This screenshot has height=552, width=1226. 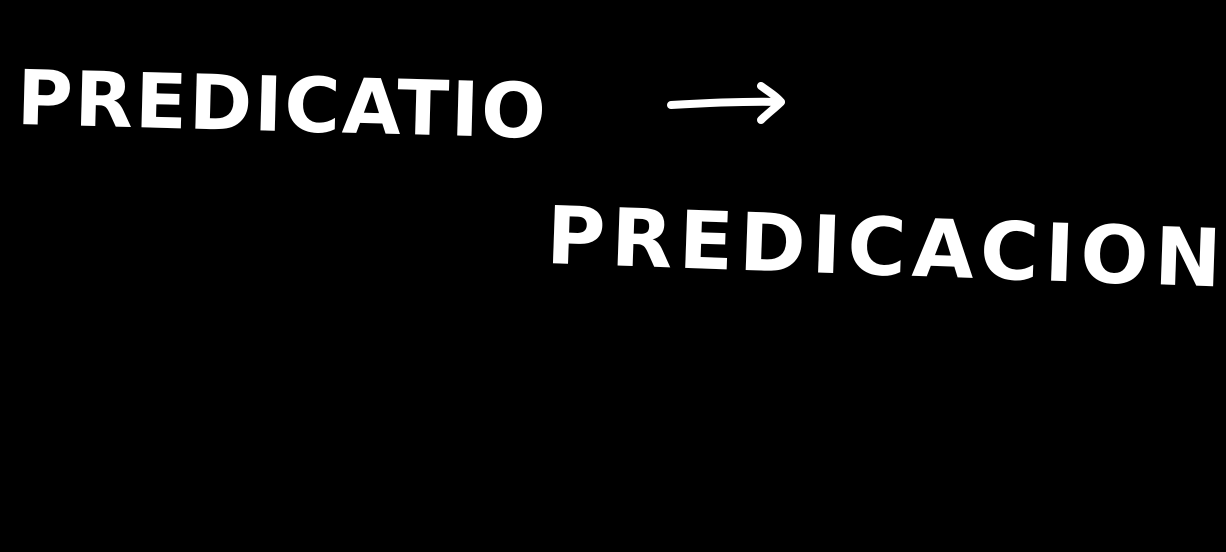 What do you see at coordinates (885, 247) in the screenshot?
I see `result-word: PREDICACION` at bounding box center [885, 247].